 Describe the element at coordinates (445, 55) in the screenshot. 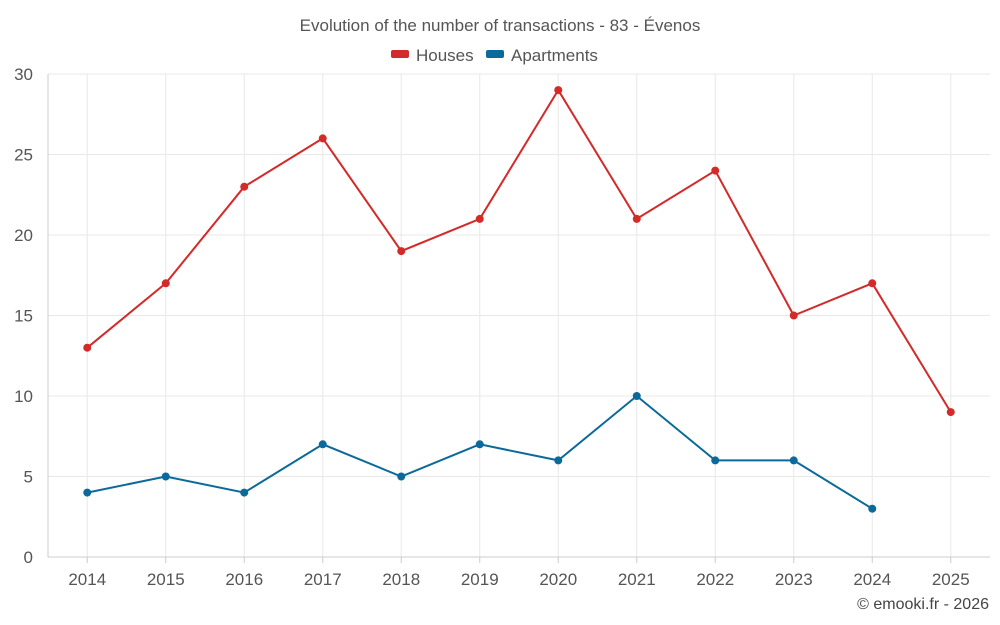

I see `legend-label-houses: Houses` at that location.